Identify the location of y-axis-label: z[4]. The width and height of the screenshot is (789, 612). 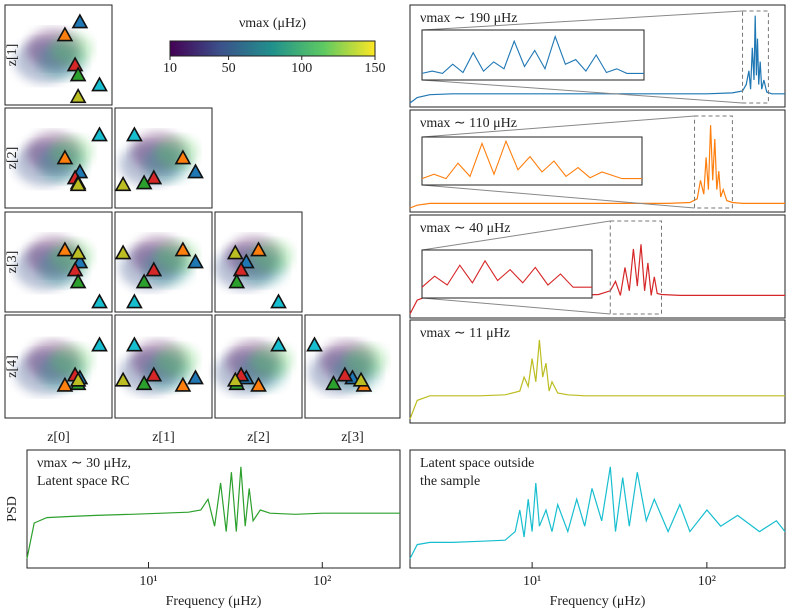
(12, 366).